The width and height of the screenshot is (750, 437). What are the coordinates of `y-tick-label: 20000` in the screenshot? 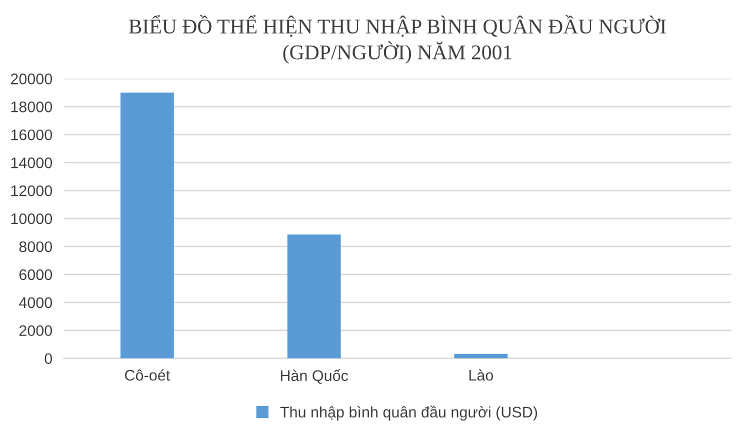 It's located at (31, 79).